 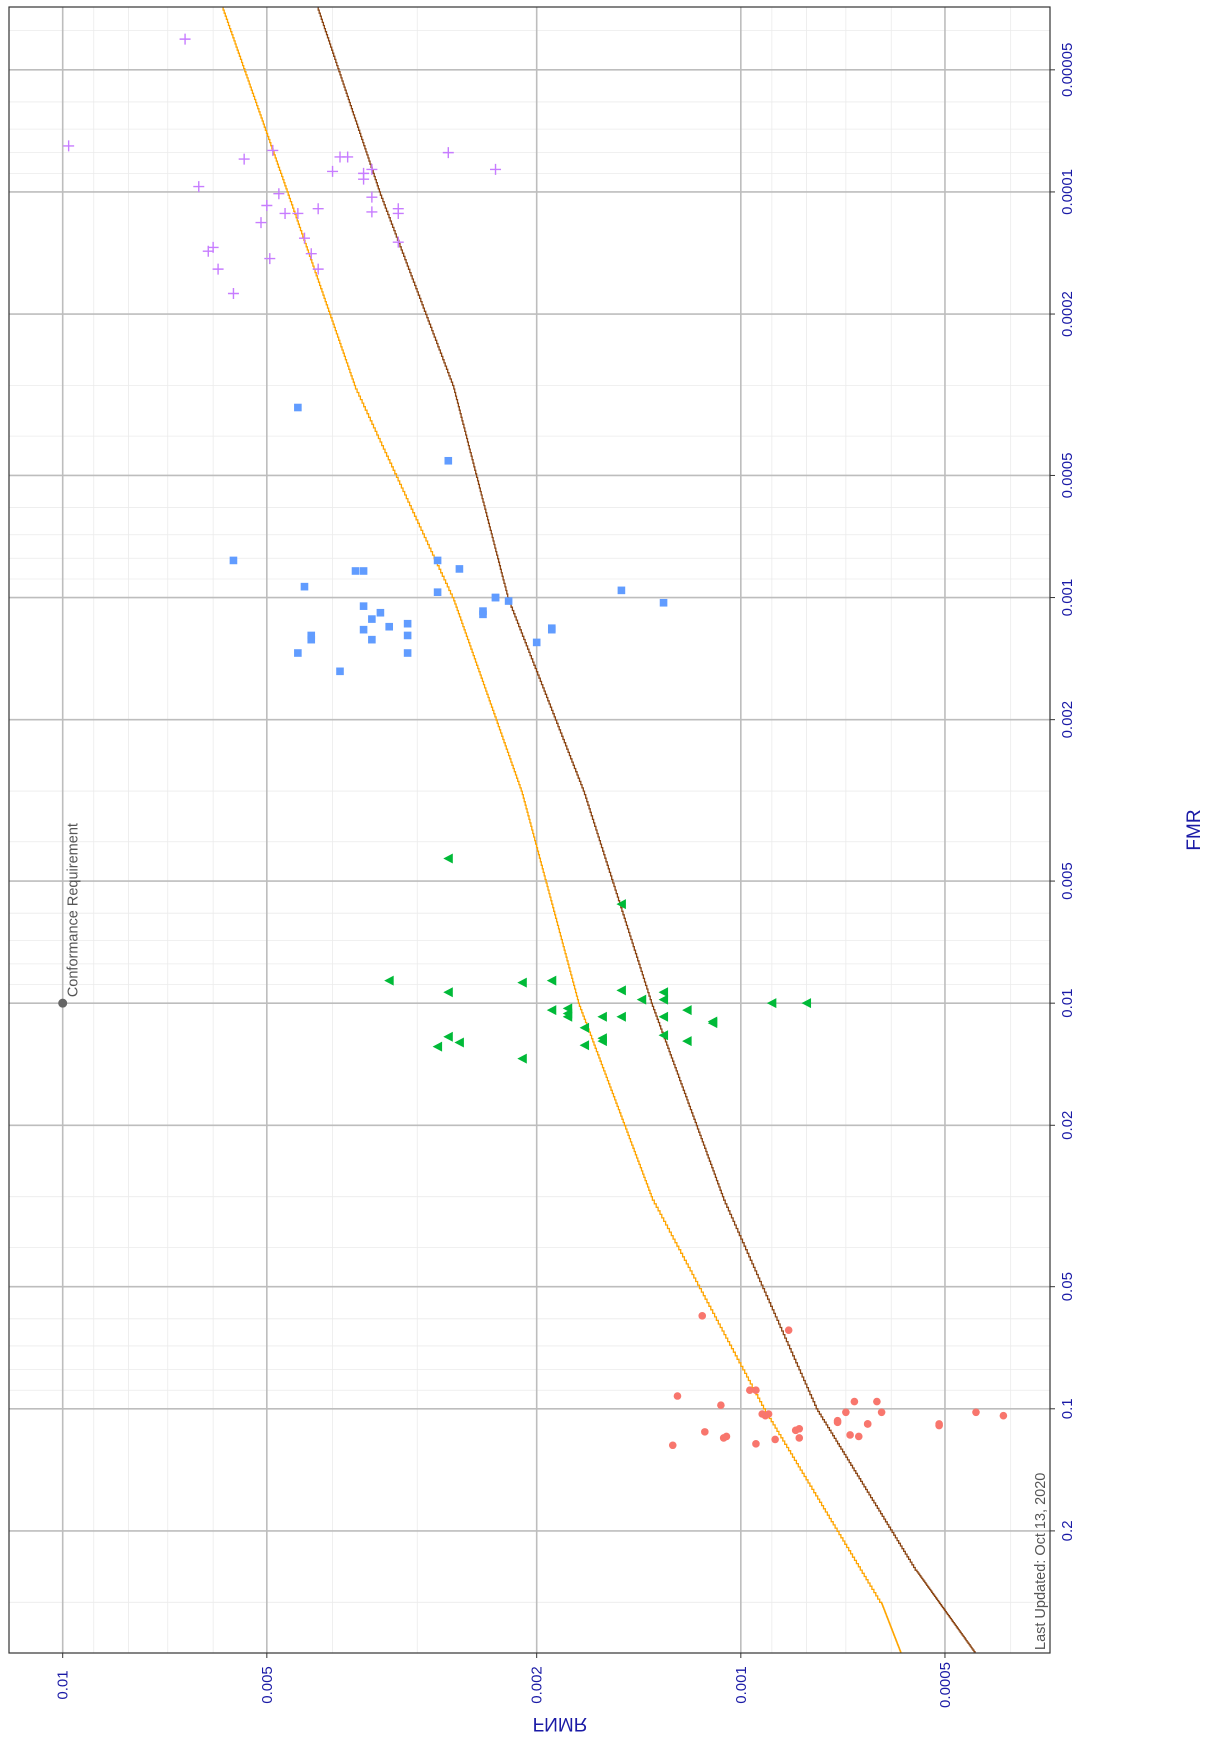 What do you see at coordinates (560, 1723) in the screenshot?
I see `y-axis-title: FNMR` at bounding box center [560, 1723].